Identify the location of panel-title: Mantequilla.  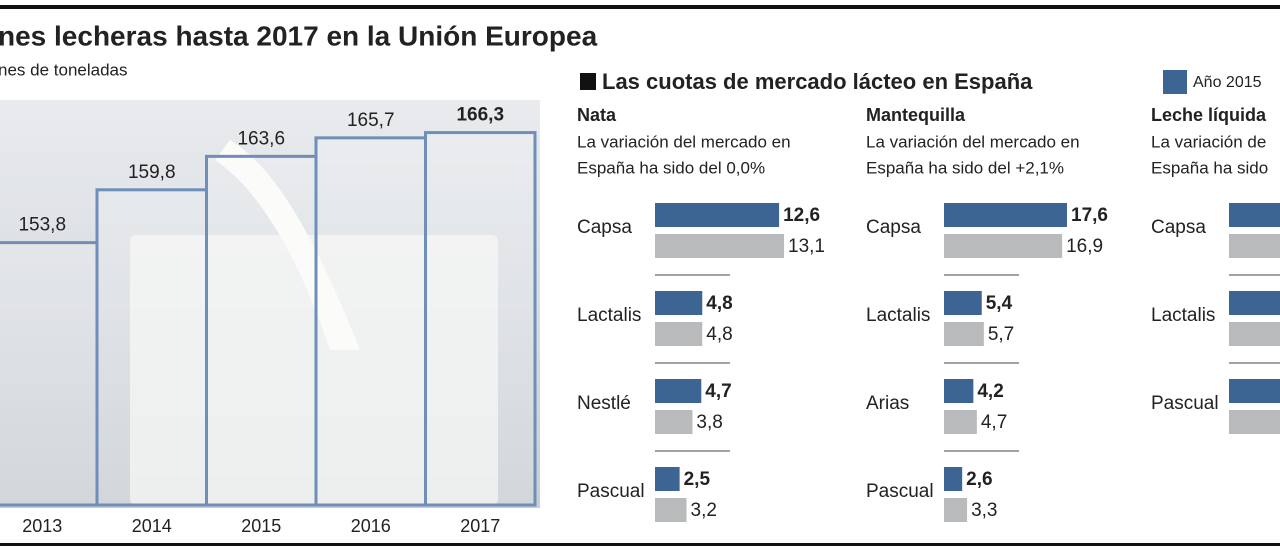
(916, 115).